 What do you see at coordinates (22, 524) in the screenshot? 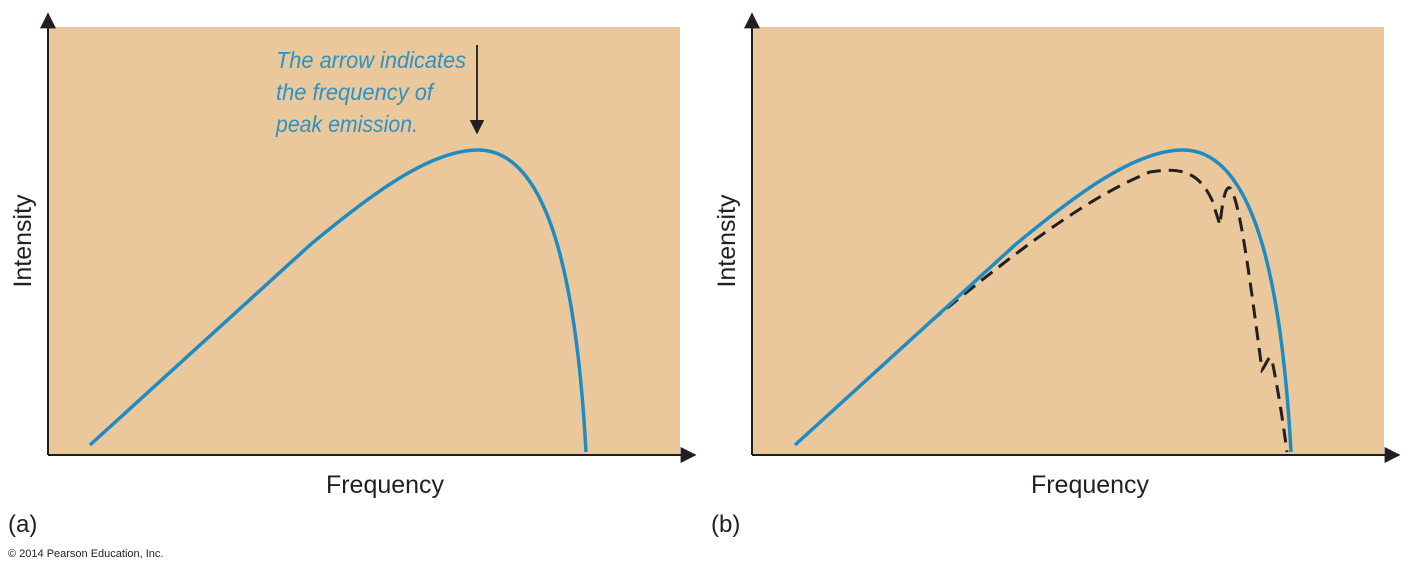
I see `panel-label: (a)` at bounding box center [22, 524].